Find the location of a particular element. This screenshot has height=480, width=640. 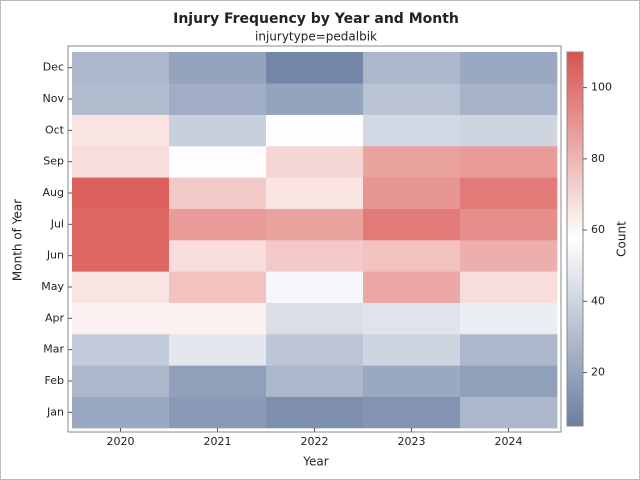

y-tick-label: Aug is located at coordinates (53, 192).